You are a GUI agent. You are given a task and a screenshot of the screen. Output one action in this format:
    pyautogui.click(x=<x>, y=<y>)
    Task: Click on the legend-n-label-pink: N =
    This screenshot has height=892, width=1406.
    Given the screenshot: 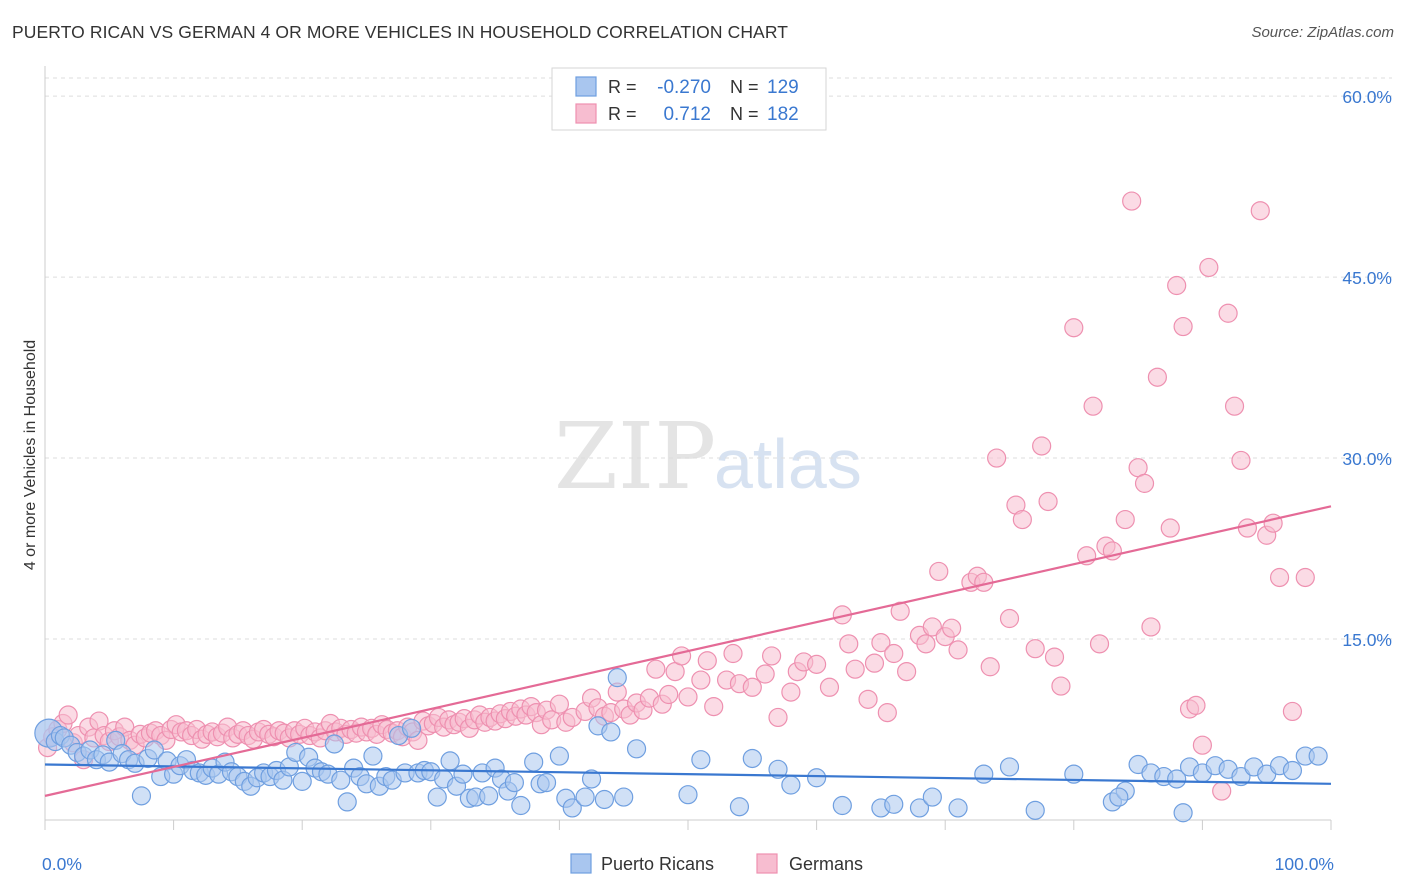 What is the action you would take?
    pyautogui.click(x=744, y=114)
    